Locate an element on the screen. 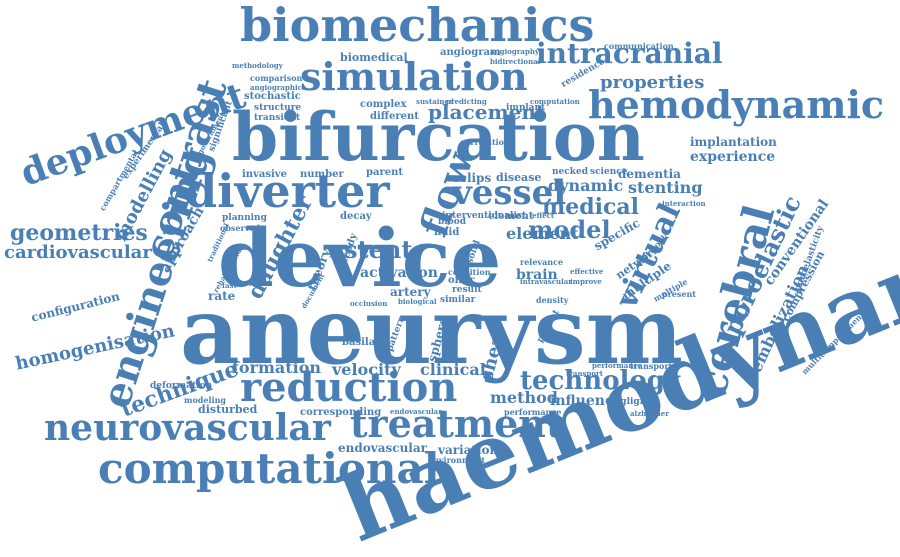 The width and height of the screenshot is (900, 557). word-method: method is located at coordinates (524, 397).